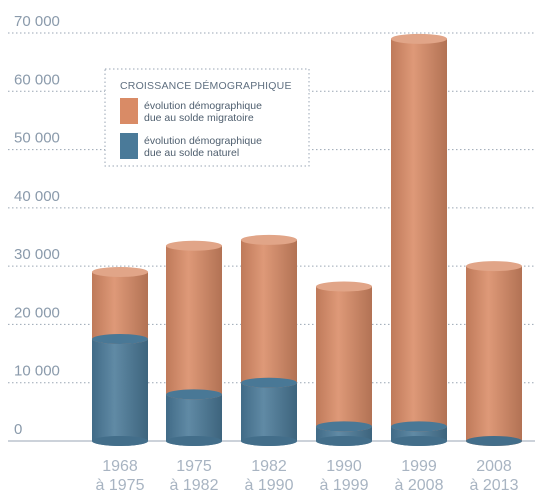 Image resolution: width=535 pixels, height=495 pixels. What do you see at coordinates (37, 371) in the screenshot?
I see `y-tick-label: 10 000` at bounding box center [37, 371].